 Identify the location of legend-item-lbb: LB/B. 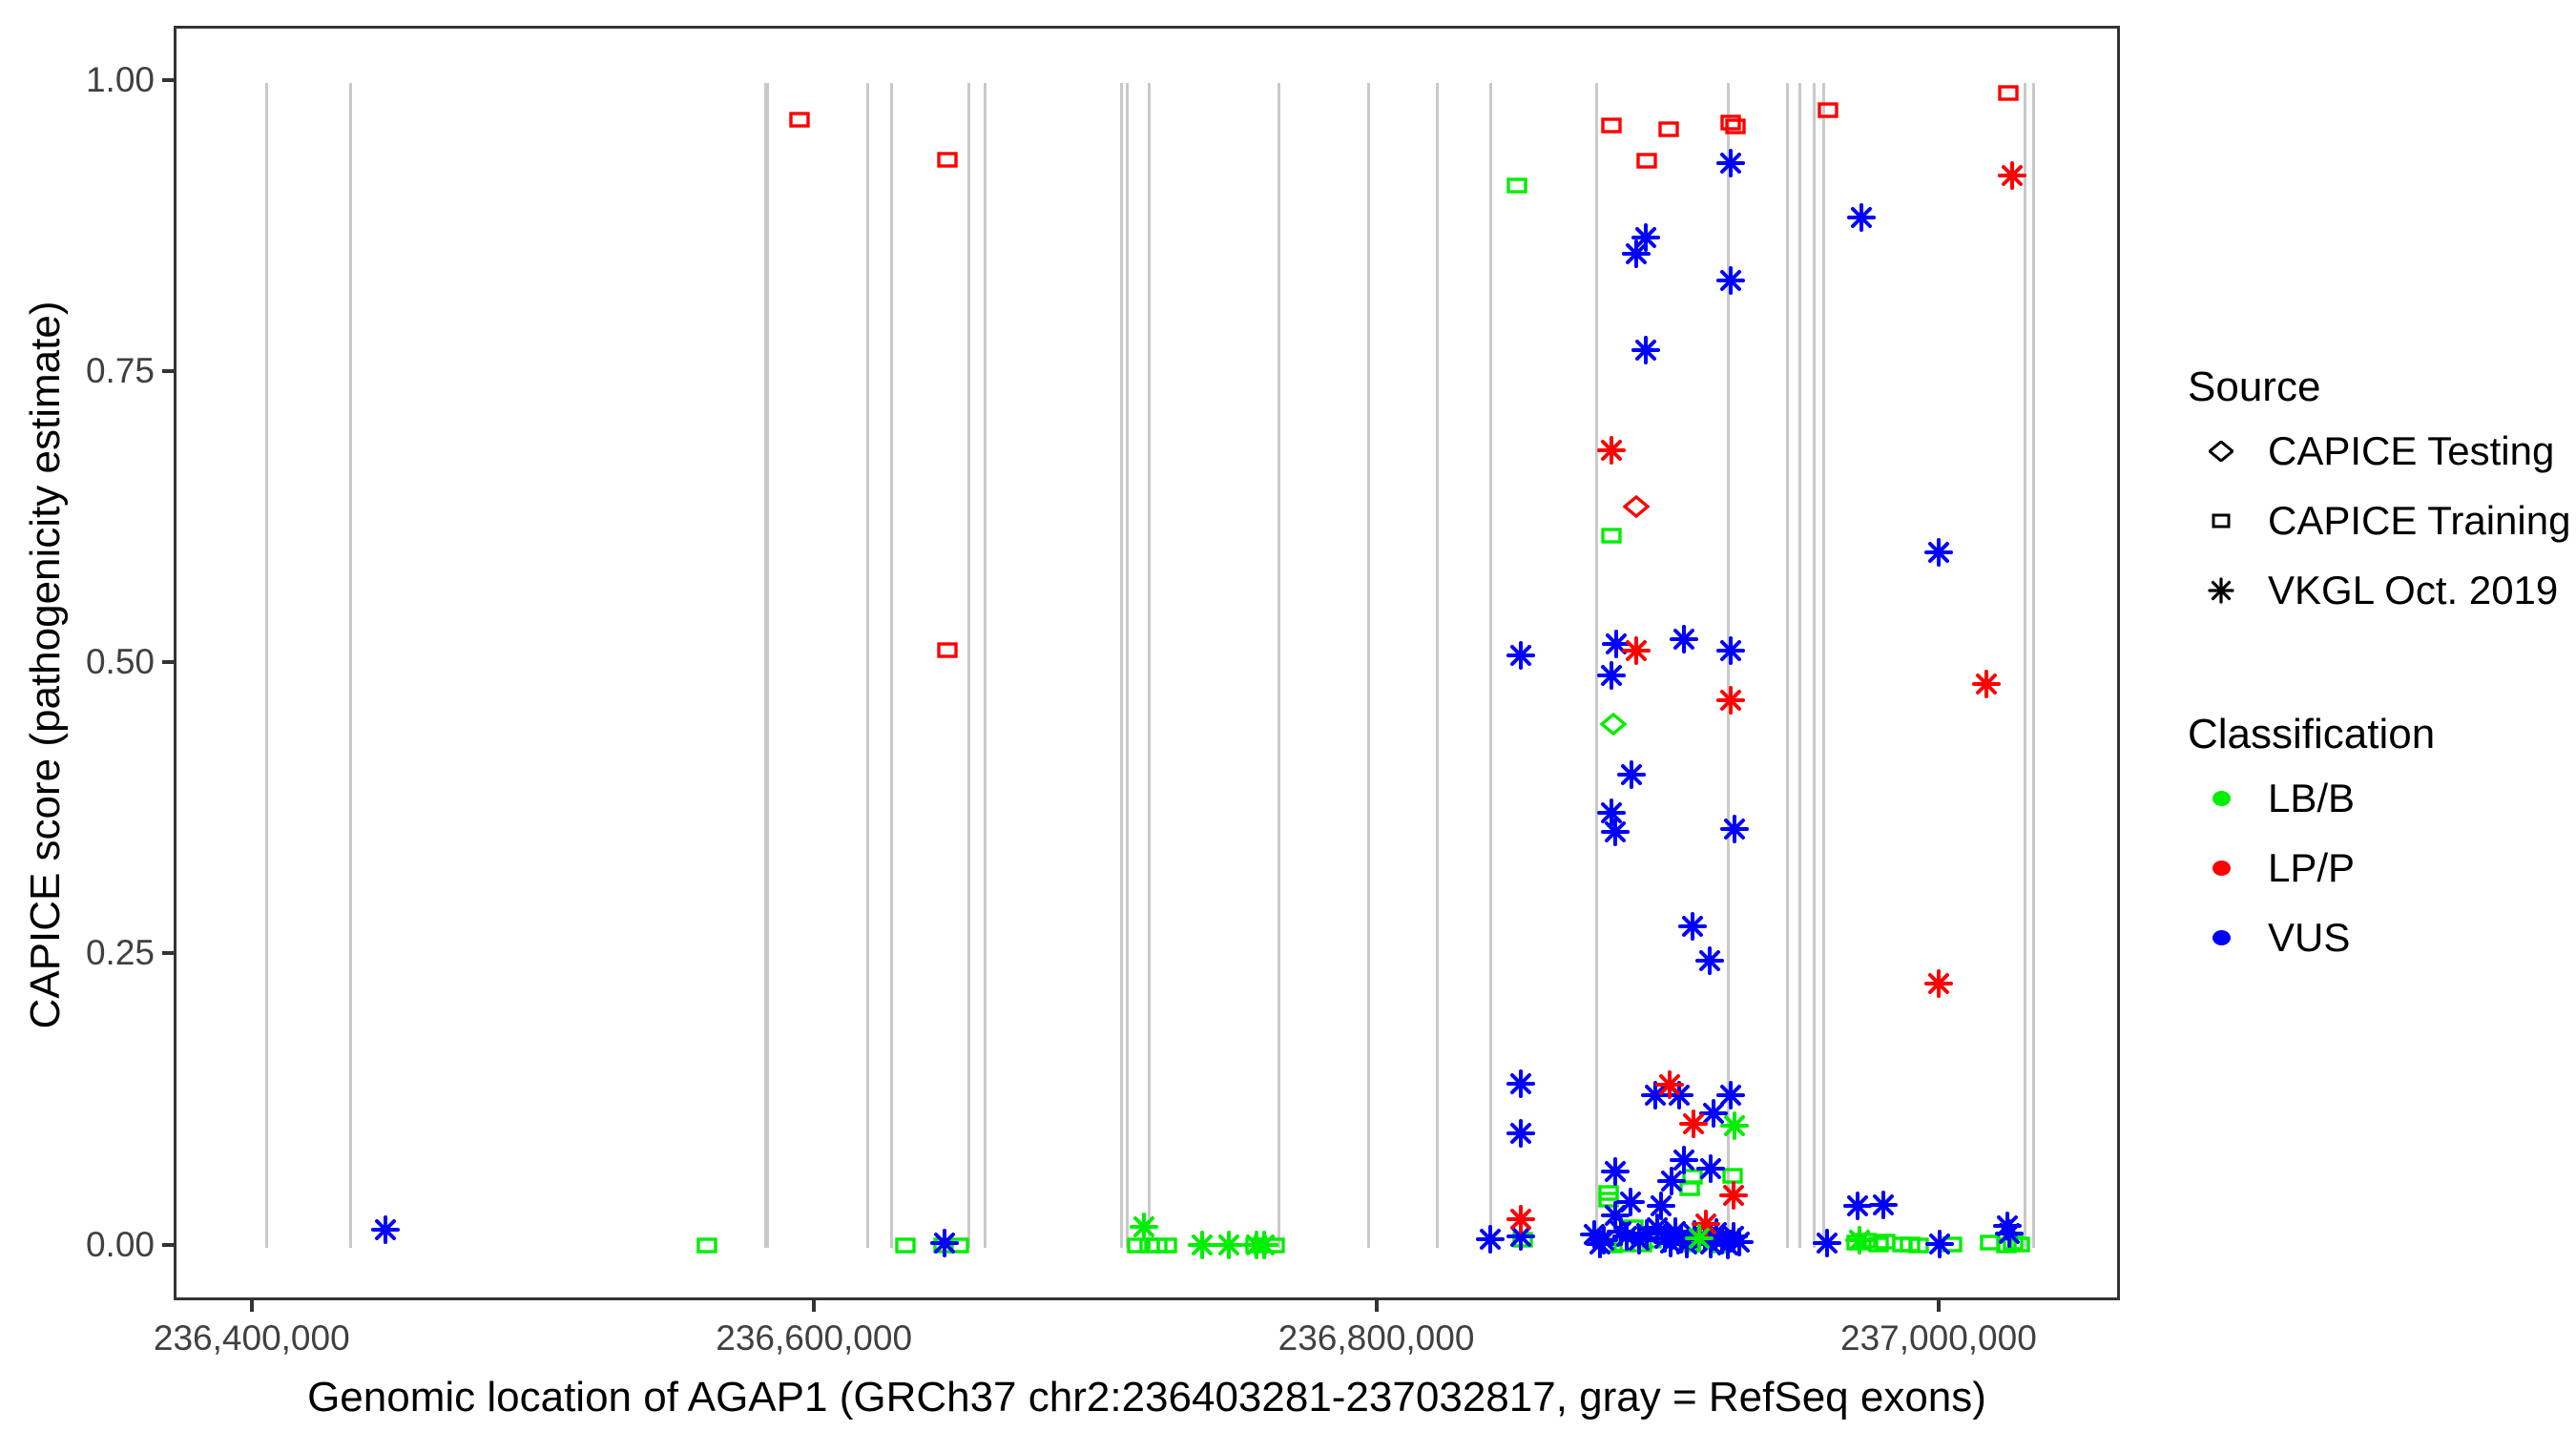
(2375, 798).